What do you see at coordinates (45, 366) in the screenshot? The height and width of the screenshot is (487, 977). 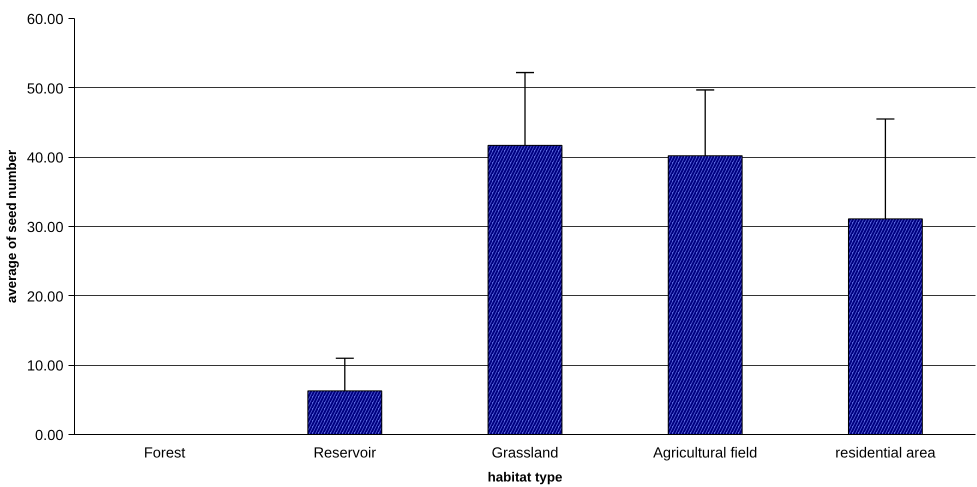 I see `y-tick-label: 10.00` at bounding box center [45, 366].